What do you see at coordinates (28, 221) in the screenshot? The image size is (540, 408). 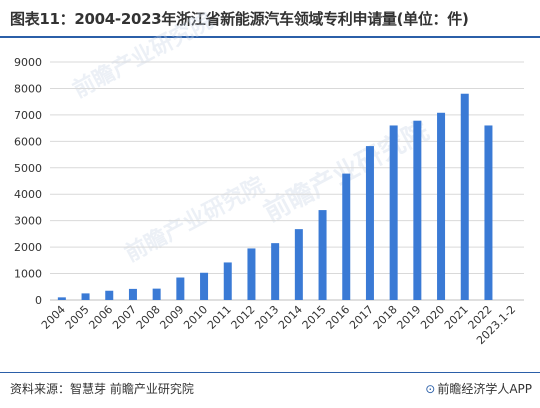 I see `y-tick-label: 3000` at bounding box center [28, 221].